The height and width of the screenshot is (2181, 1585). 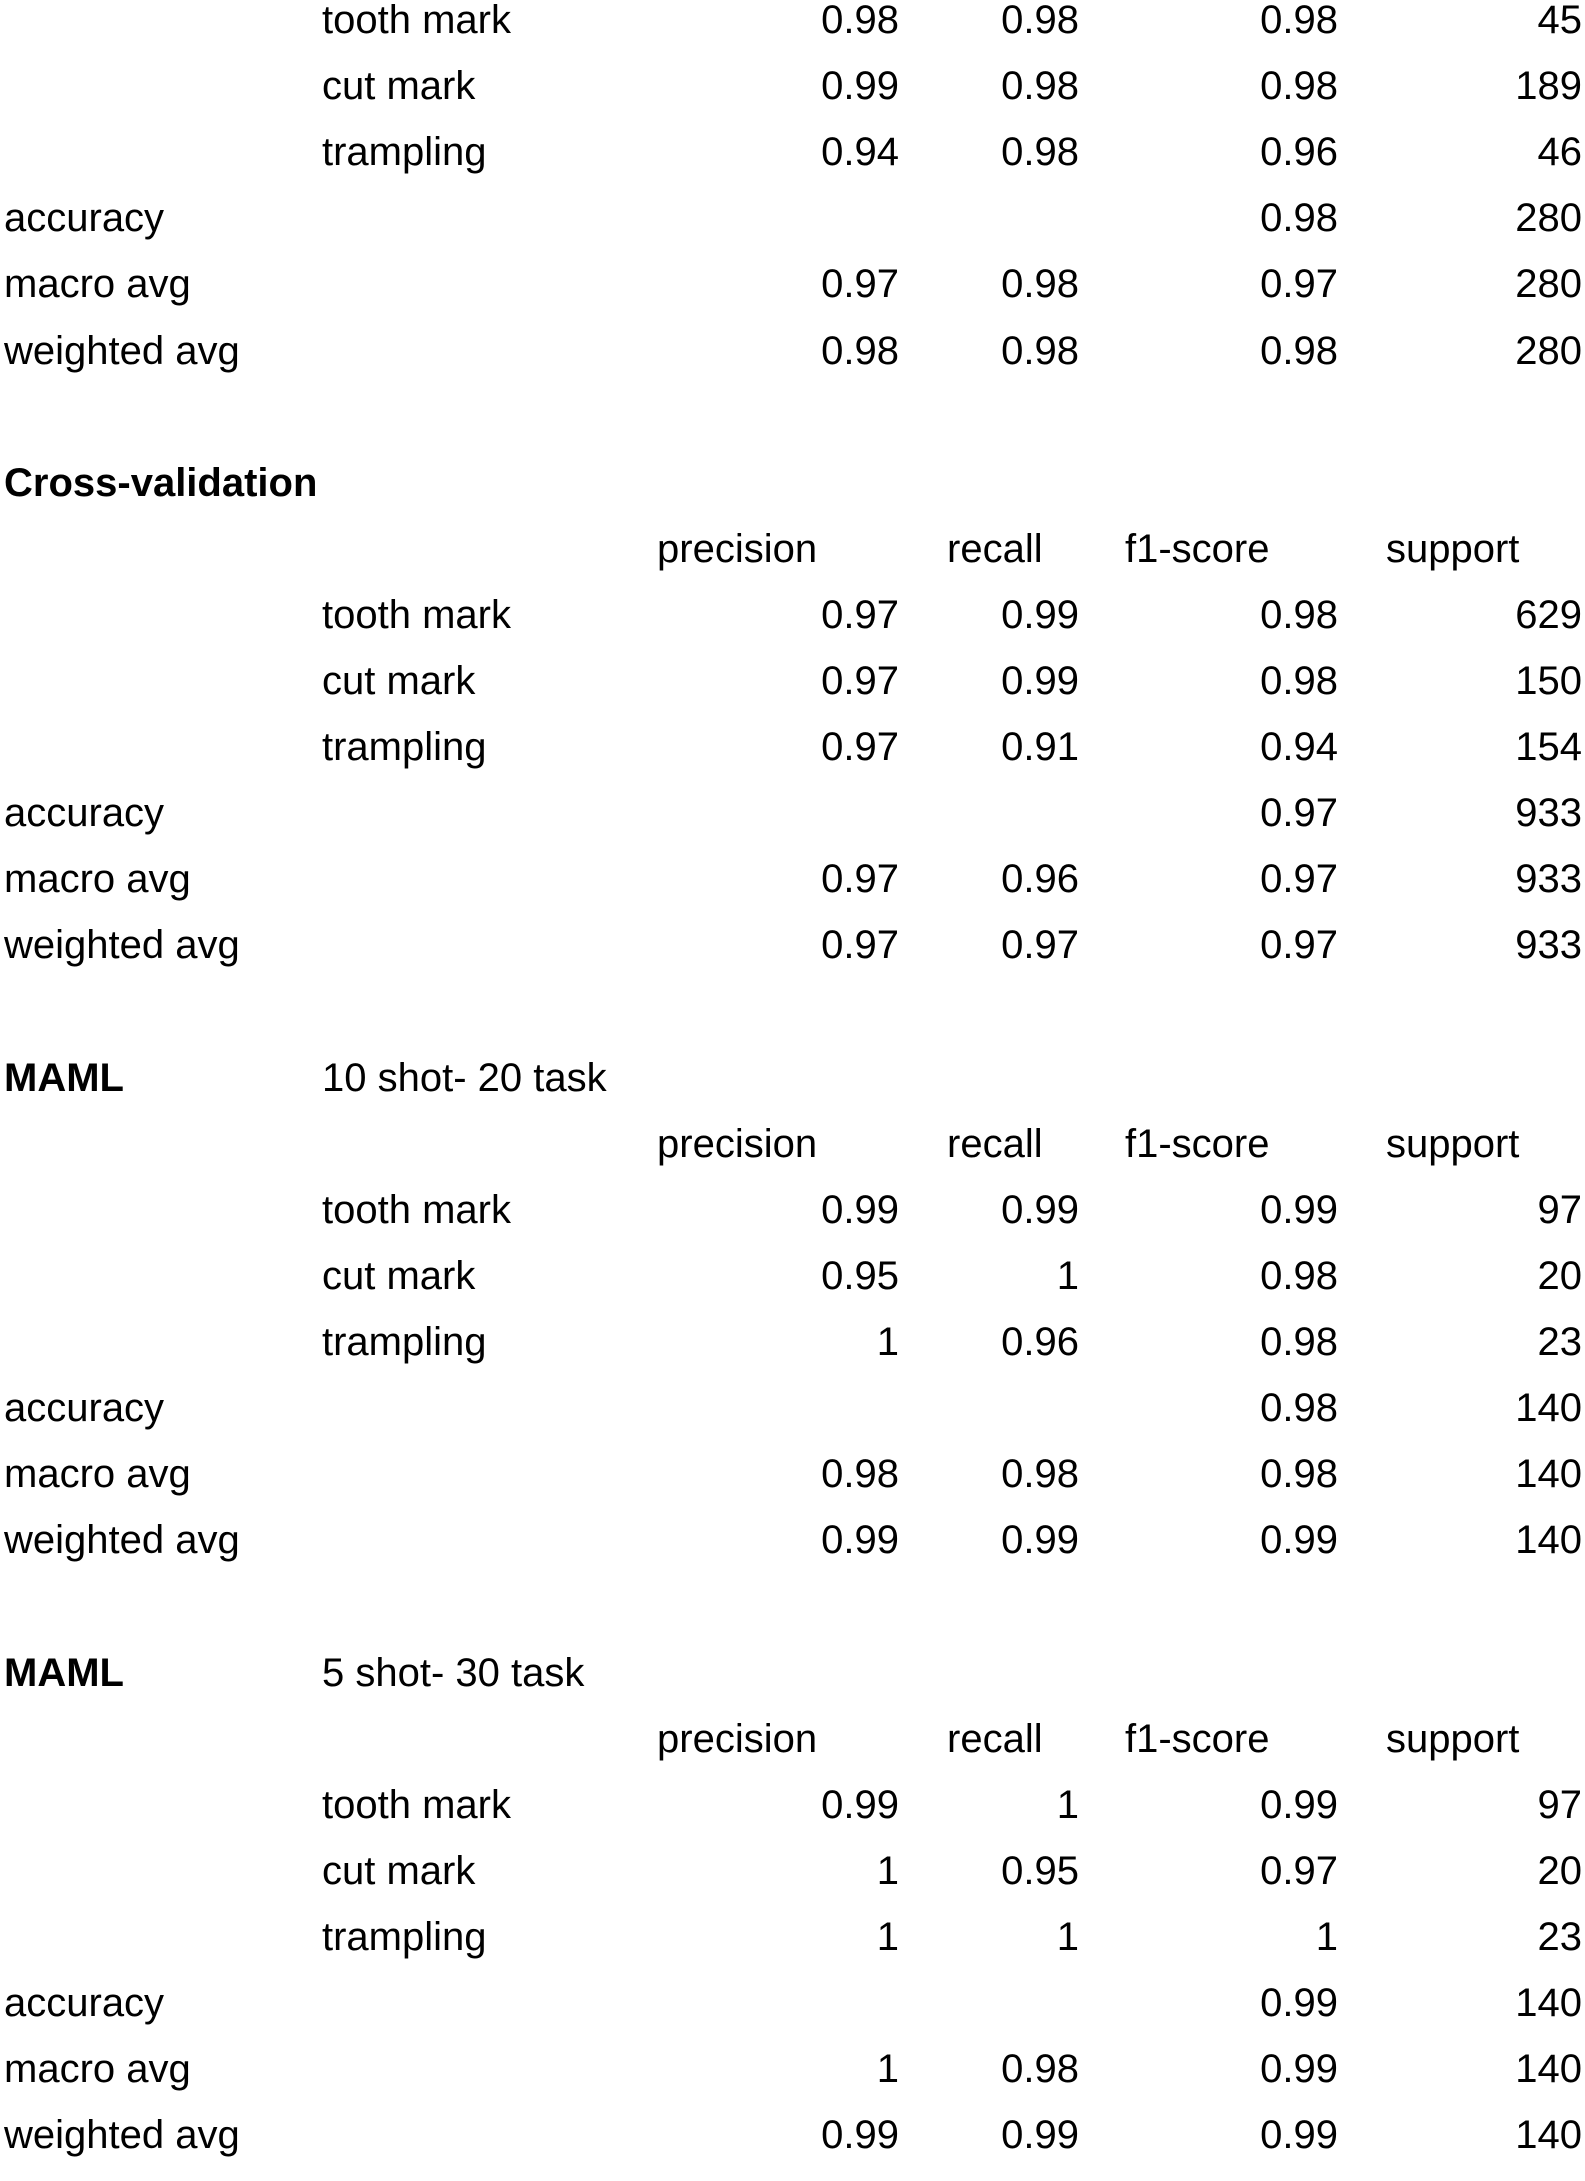 What do you see at coordinates (1548, 614) in the screenshot?
I see `cell-support: 629` at bounding box center [1548, 614].